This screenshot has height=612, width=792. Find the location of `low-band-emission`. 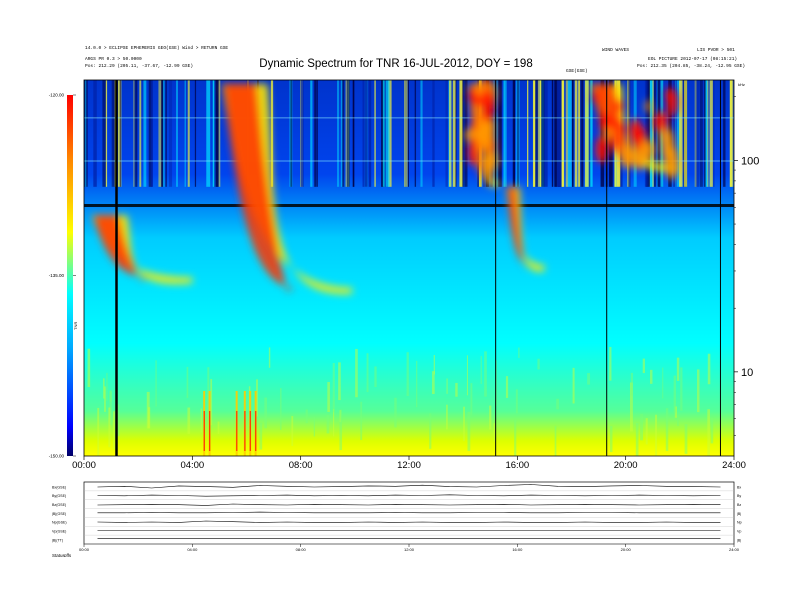

low-band-emission is located at coordinates (410, 401).